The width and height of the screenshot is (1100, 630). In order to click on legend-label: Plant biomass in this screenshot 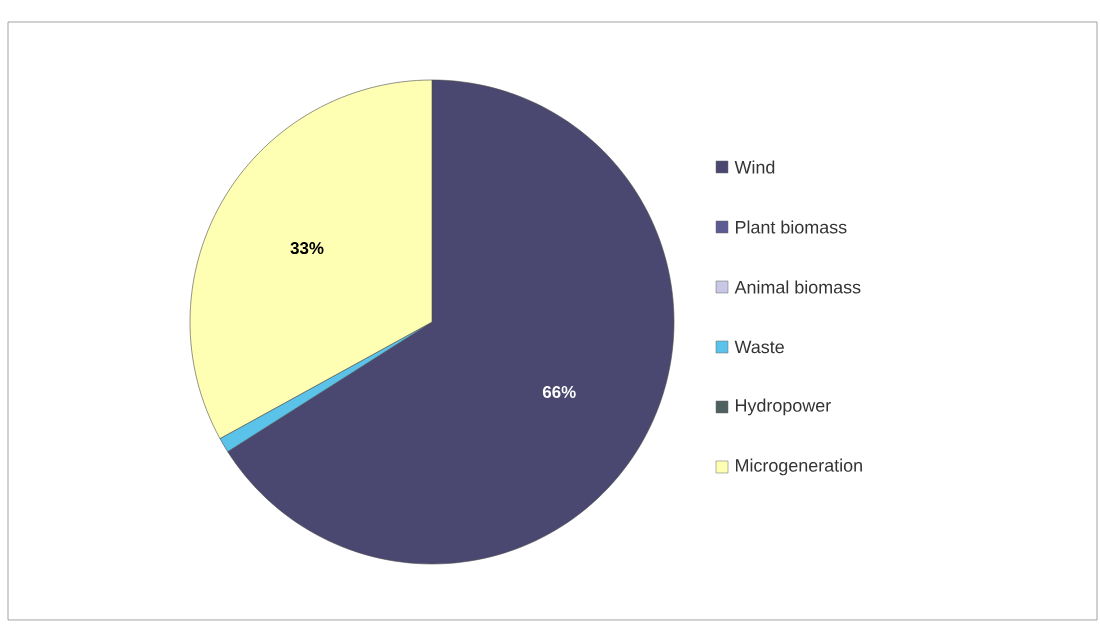, I will do `click(791, 227)`.